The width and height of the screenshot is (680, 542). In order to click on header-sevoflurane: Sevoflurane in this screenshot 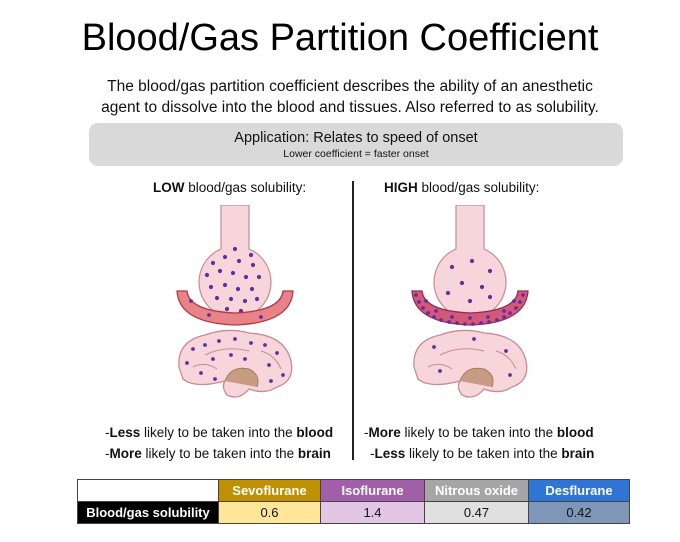, I will do `click(269, 490)`.